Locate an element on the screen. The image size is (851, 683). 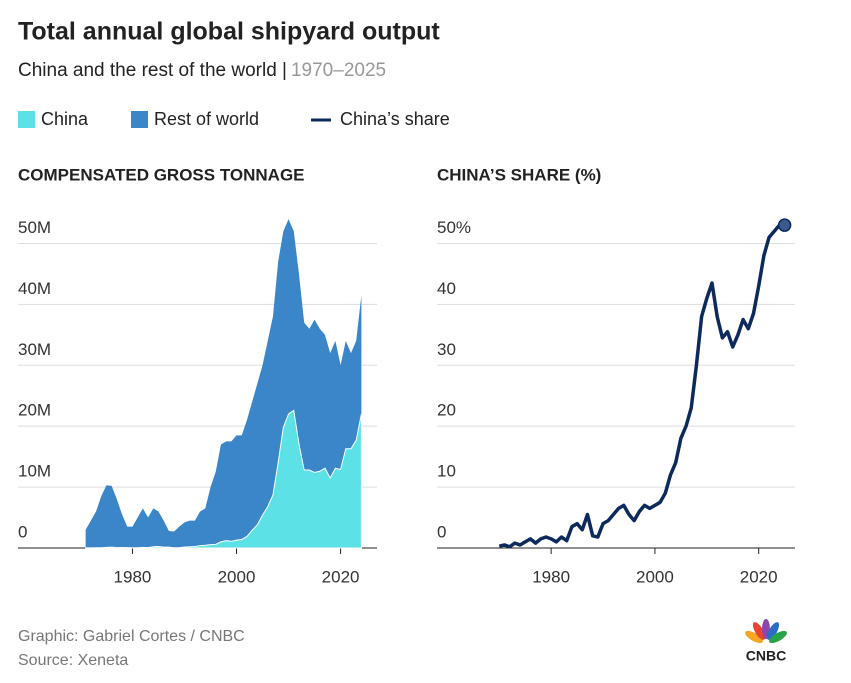
title: Total annual global shipyard output is located at coordinates (229, 32).